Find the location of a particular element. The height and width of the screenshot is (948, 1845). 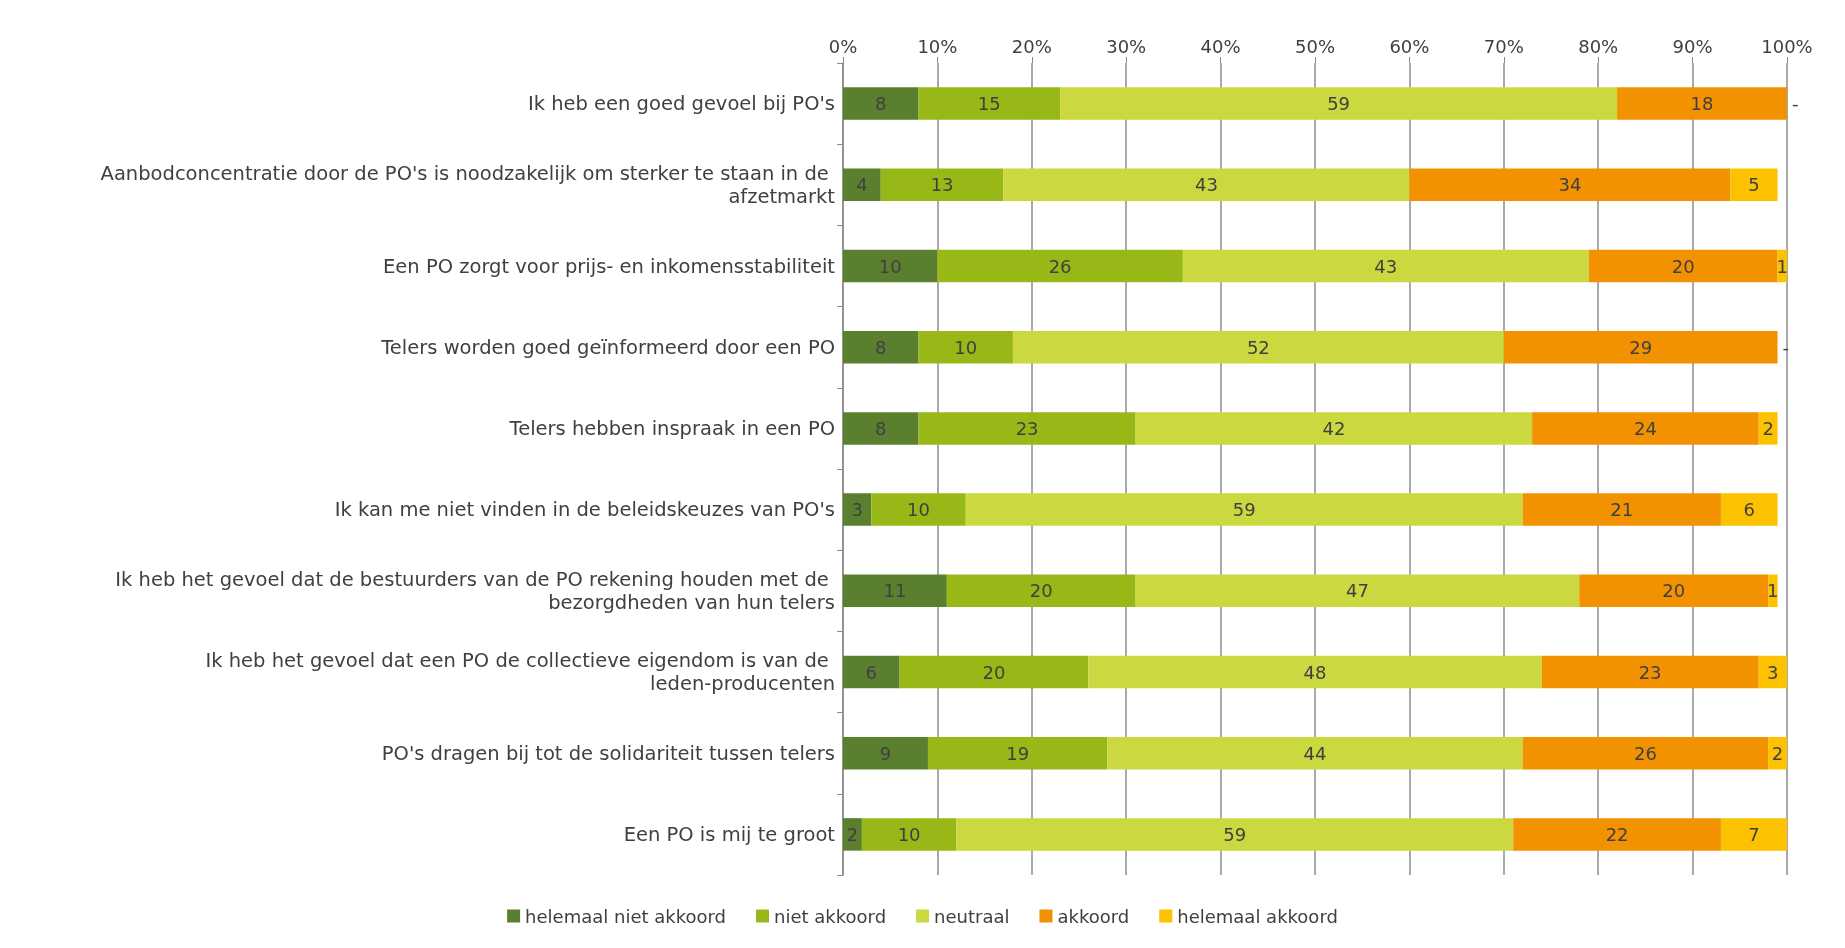

data-label: 44 is located at coordinates (1315, 753).